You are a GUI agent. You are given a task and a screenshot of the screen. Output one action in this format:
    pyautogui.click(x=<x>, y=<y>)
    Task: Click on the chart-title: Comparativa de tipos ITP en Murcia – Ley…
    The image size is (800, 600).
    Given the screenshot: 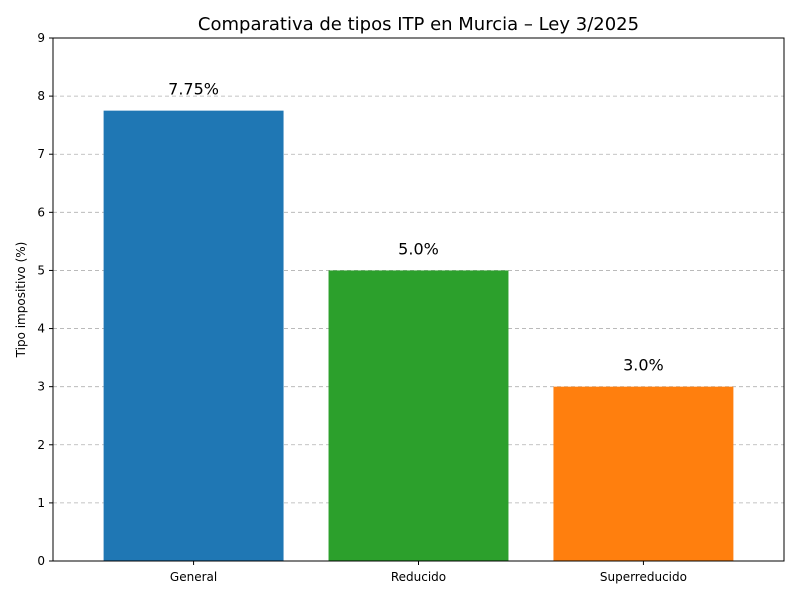 What is the action you would take?
    pyautogui.click(x=418, y=24)
    